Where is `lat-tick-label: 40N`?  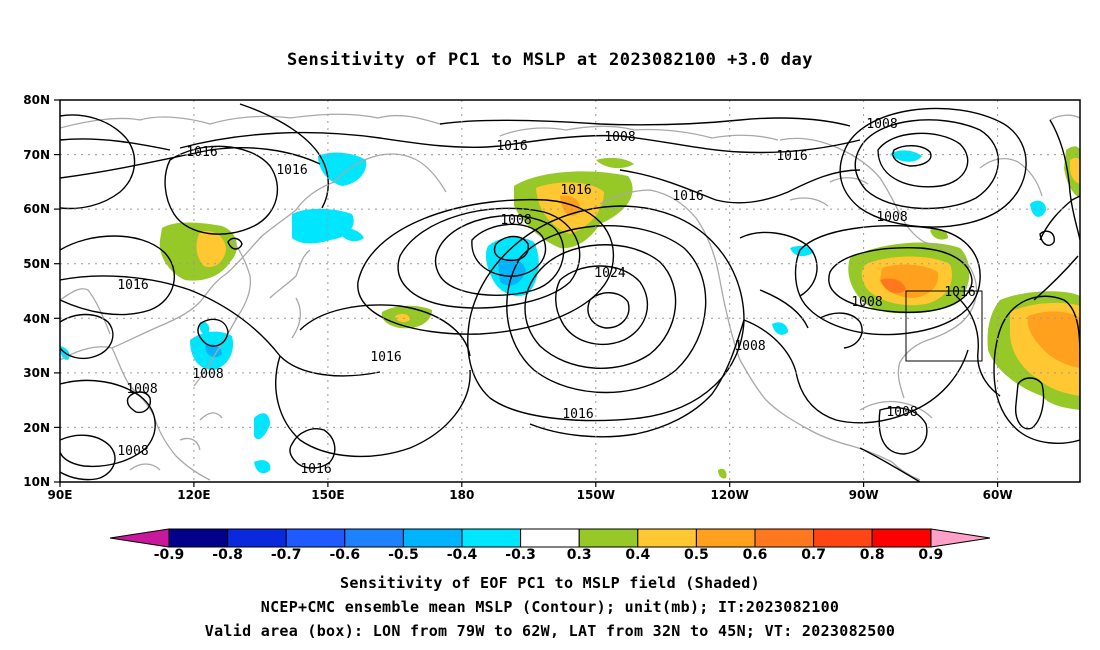 lat-tick-label: 40N is located at coordinates (36, 319).